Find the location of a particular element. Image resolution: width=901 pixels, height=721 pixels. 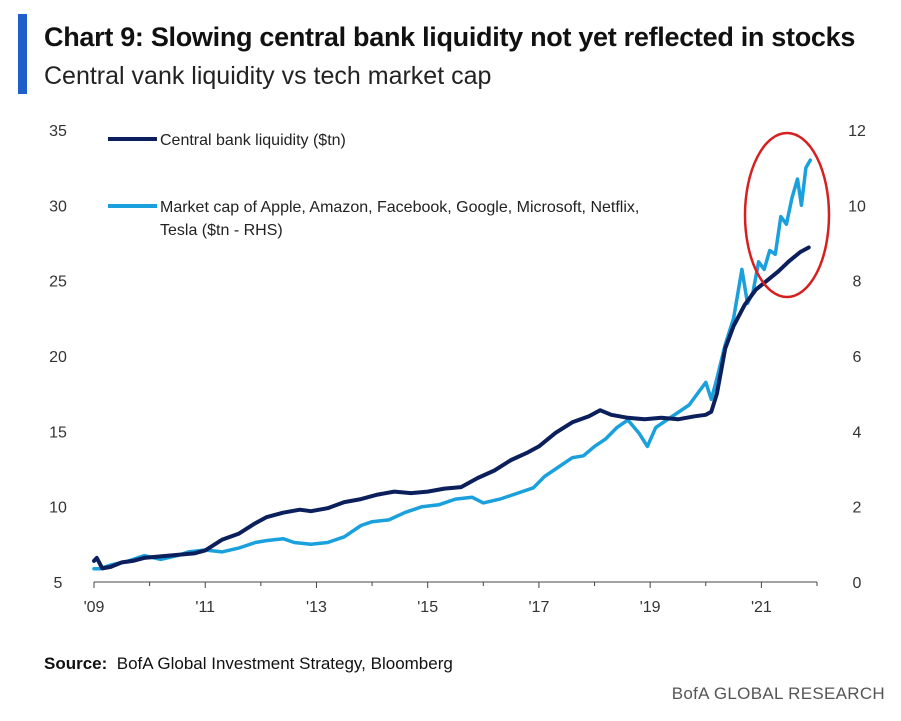

legend-label-1: Central bank liquidity ($tn) is located at coordinates (253, 140).